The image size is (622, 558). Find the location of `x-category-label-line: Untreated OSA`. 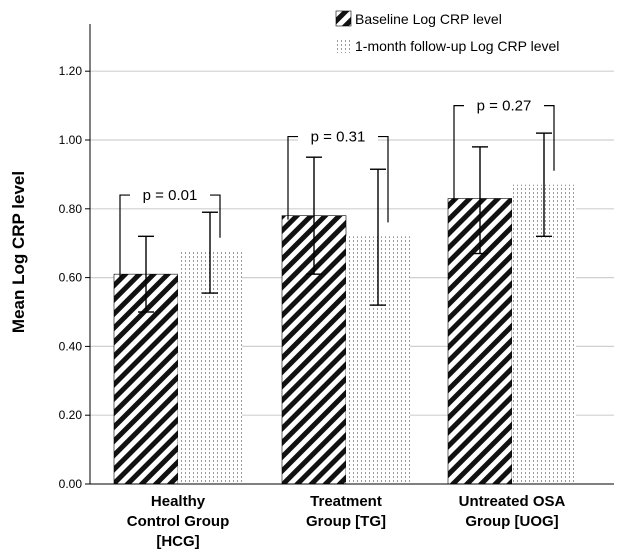

x-category-label-line: Untreated OSA is located at coordinates (512, 501).